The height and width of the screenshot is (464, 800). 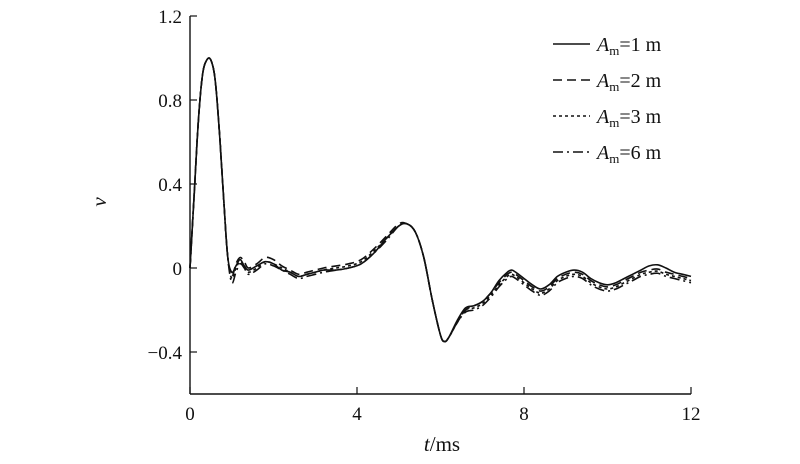 I want to click on legend-label: Am=6 m, so click(x=628, y=154).